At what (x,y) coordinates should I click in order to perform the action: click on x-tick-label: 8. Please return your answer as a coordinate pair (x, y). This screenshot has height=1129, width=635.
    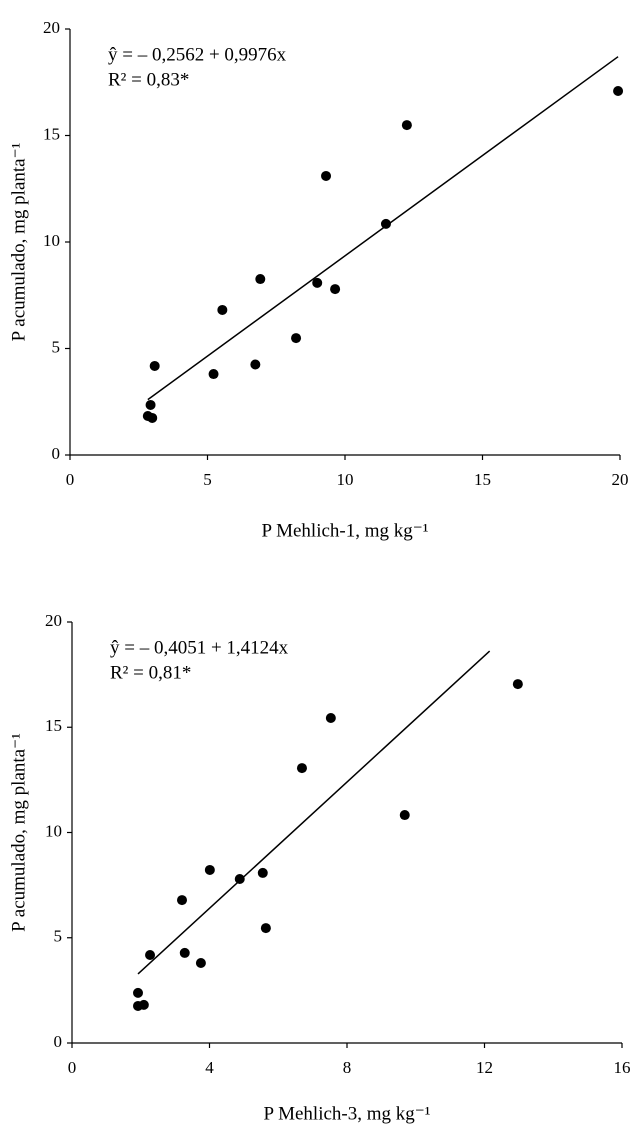
    Looking at the image, I should click on (347, 1067).